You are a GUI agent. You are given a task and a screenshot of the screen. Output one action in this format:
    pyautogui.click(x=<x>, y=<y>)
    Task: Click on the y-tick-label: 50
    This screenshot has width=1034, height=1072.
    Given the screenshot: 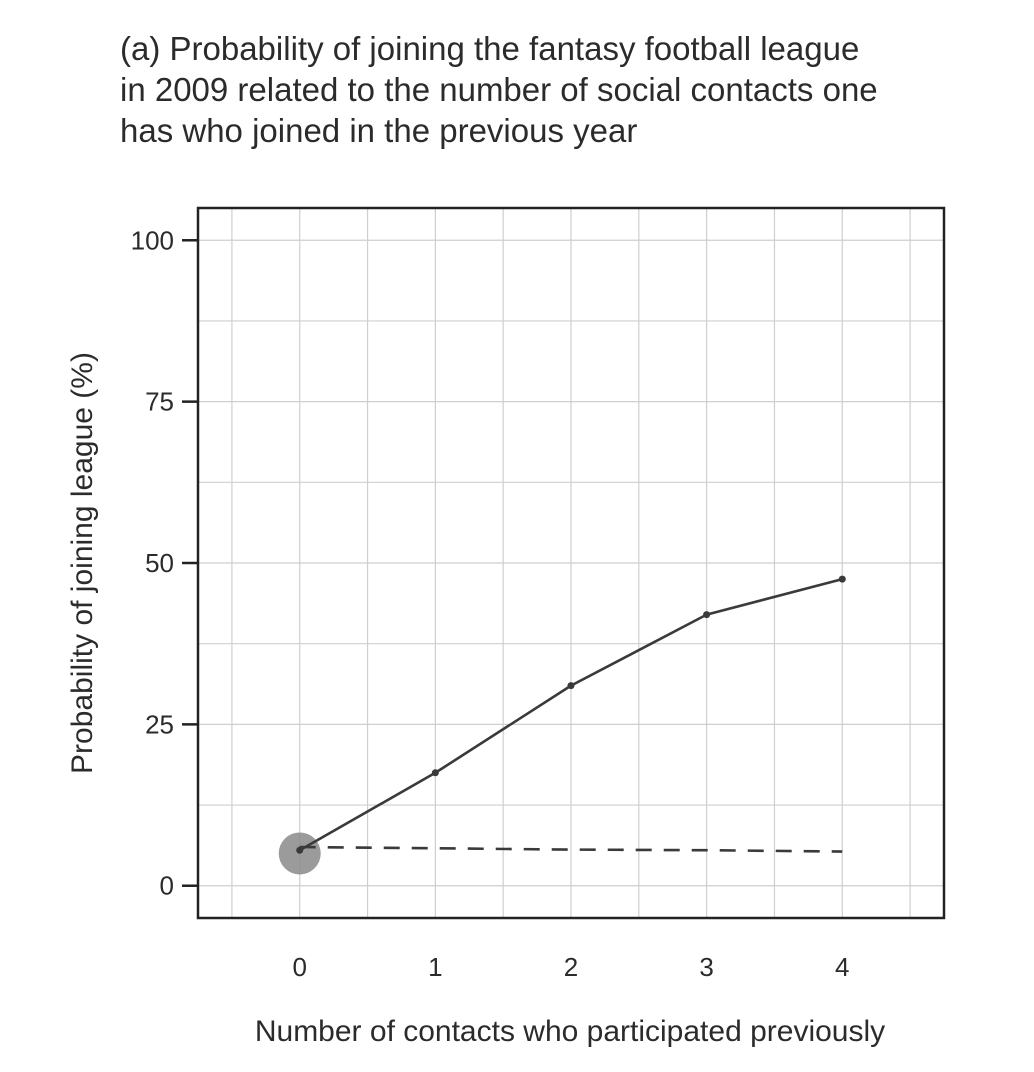 What is the action you would take?
    pyautogui.click(x=159, y=563)
    